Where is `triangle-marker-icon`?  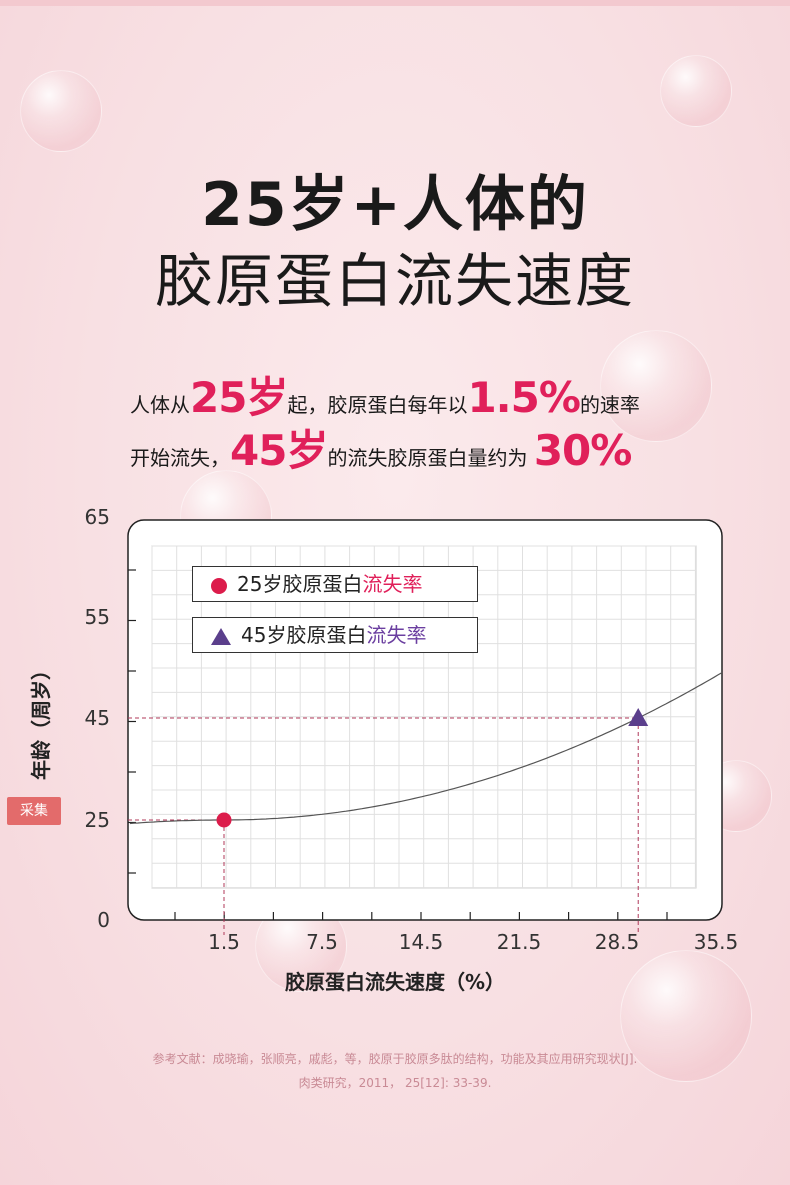
triangle-marker-icon is located at coordinates (221, 636).